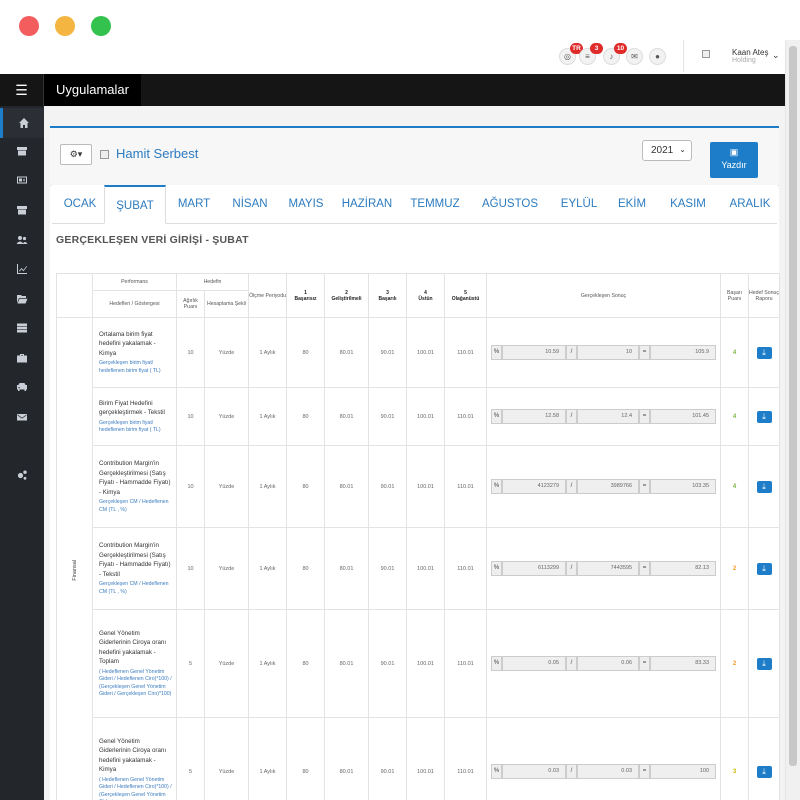 The image size is (800, 800). Describe the element at coordinates (534, 352) in the screenshot. I see `actual-input: 10.59` at that location.